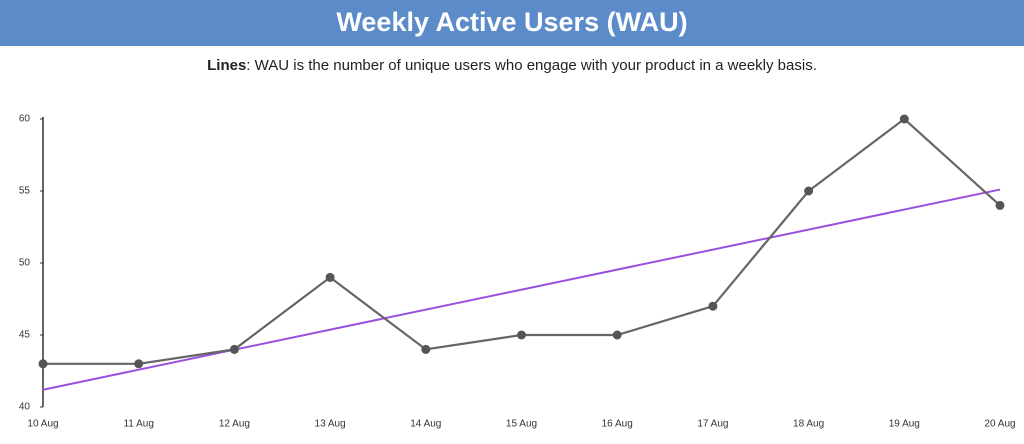 The width and height of the screenshot is (1024, 444). Describe the element at coordinates (617, 424) in the screenshot. I see `x-tick-label: 16 Aug` at that location.